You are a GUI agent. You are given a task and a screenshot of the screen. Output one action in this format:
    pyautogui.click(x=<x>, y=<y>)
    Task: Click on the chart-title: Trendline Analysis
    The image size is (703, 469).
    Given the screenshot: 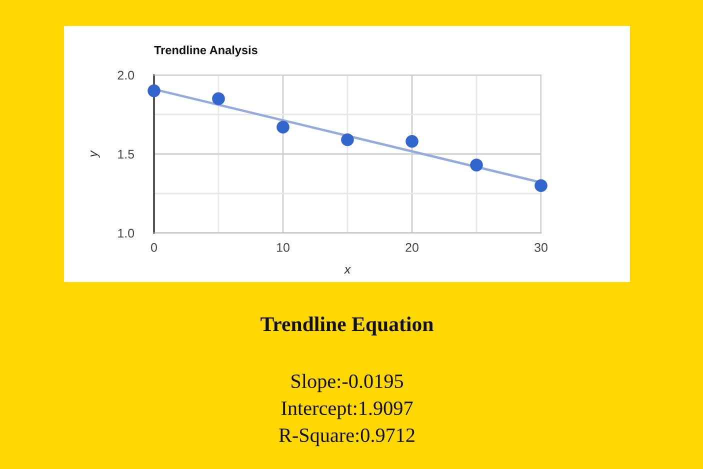 What is the action you would take?
    pyautogui.click(x=206, y=51)
    